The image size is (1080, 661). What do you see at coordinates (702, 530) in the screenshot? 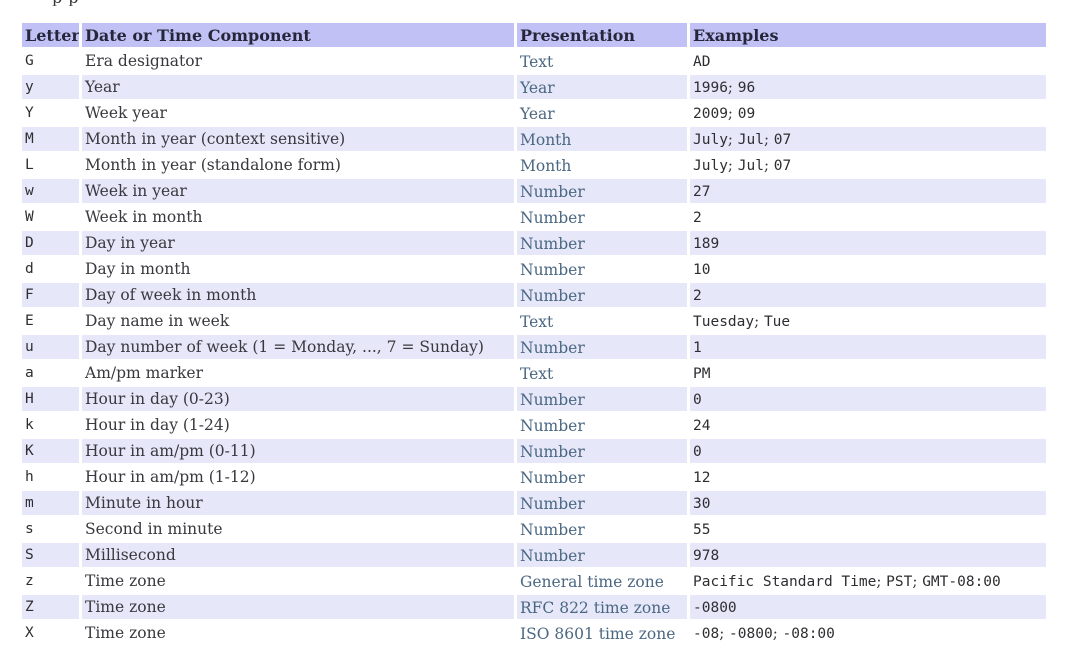
I see `example-value: 55` at bounding box center [702, 530].